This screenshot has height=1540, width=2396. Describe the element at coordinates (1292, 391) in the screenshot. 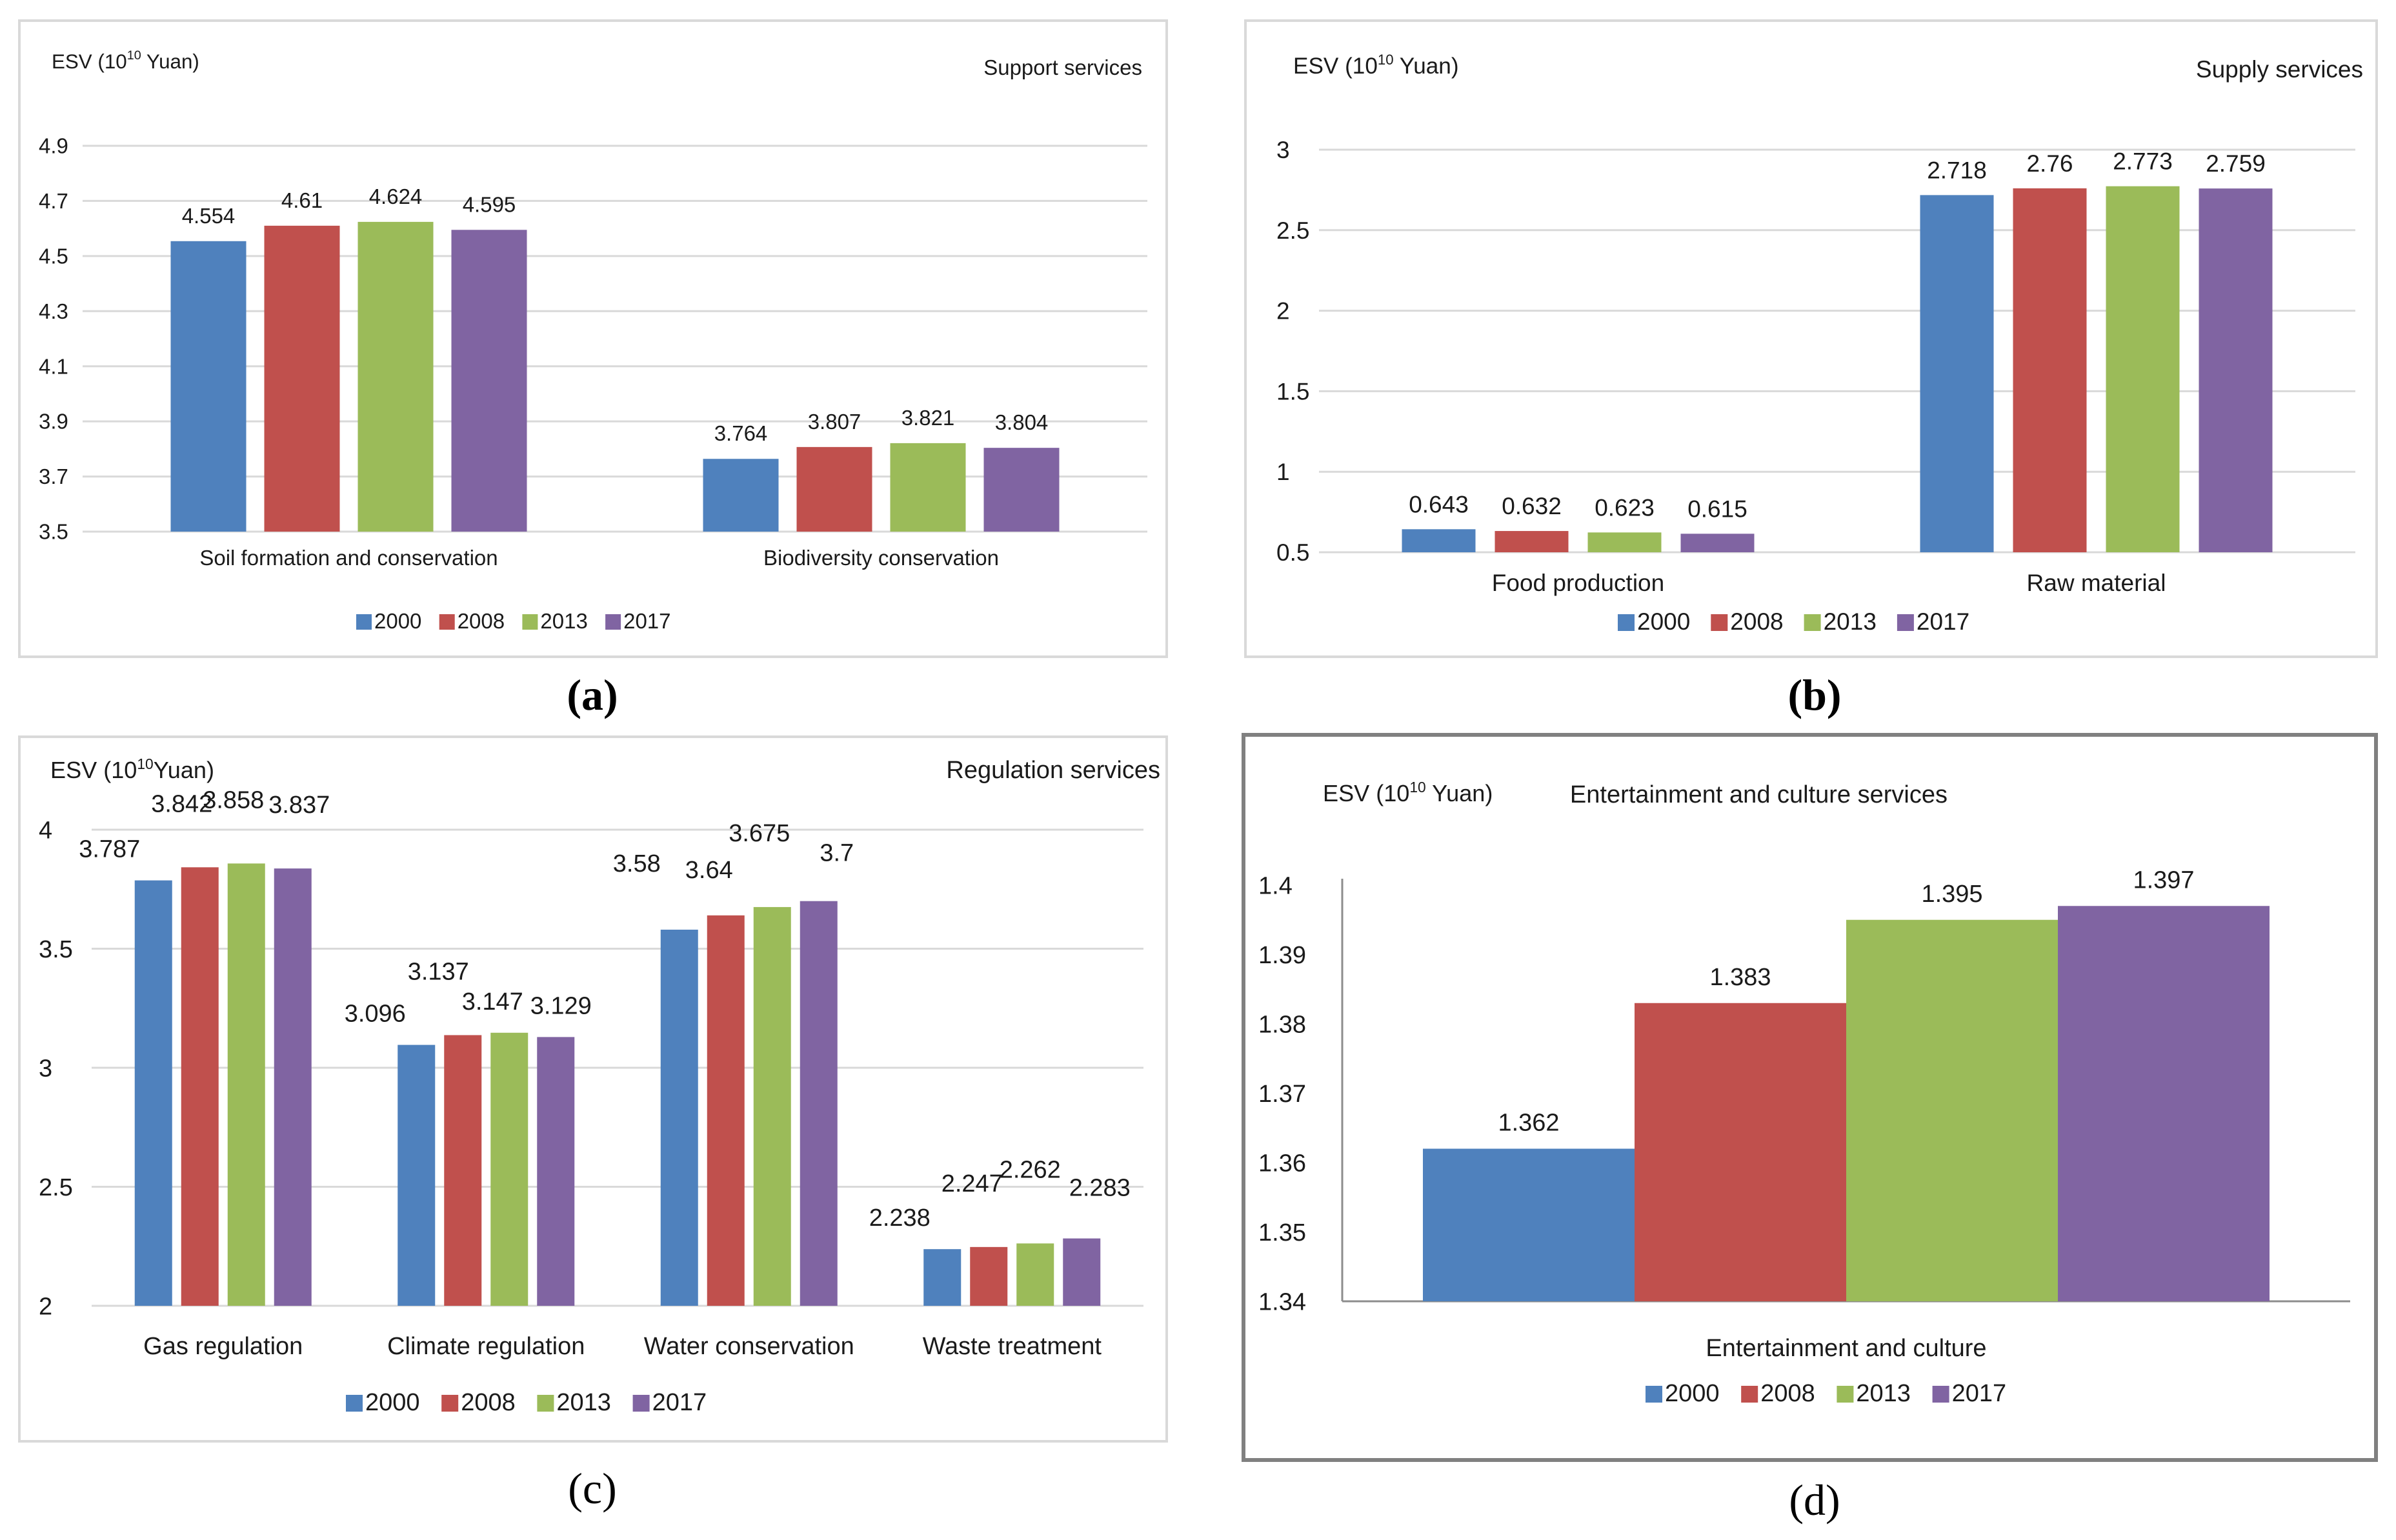

I see `y-tick-label: 1.5` at that location.